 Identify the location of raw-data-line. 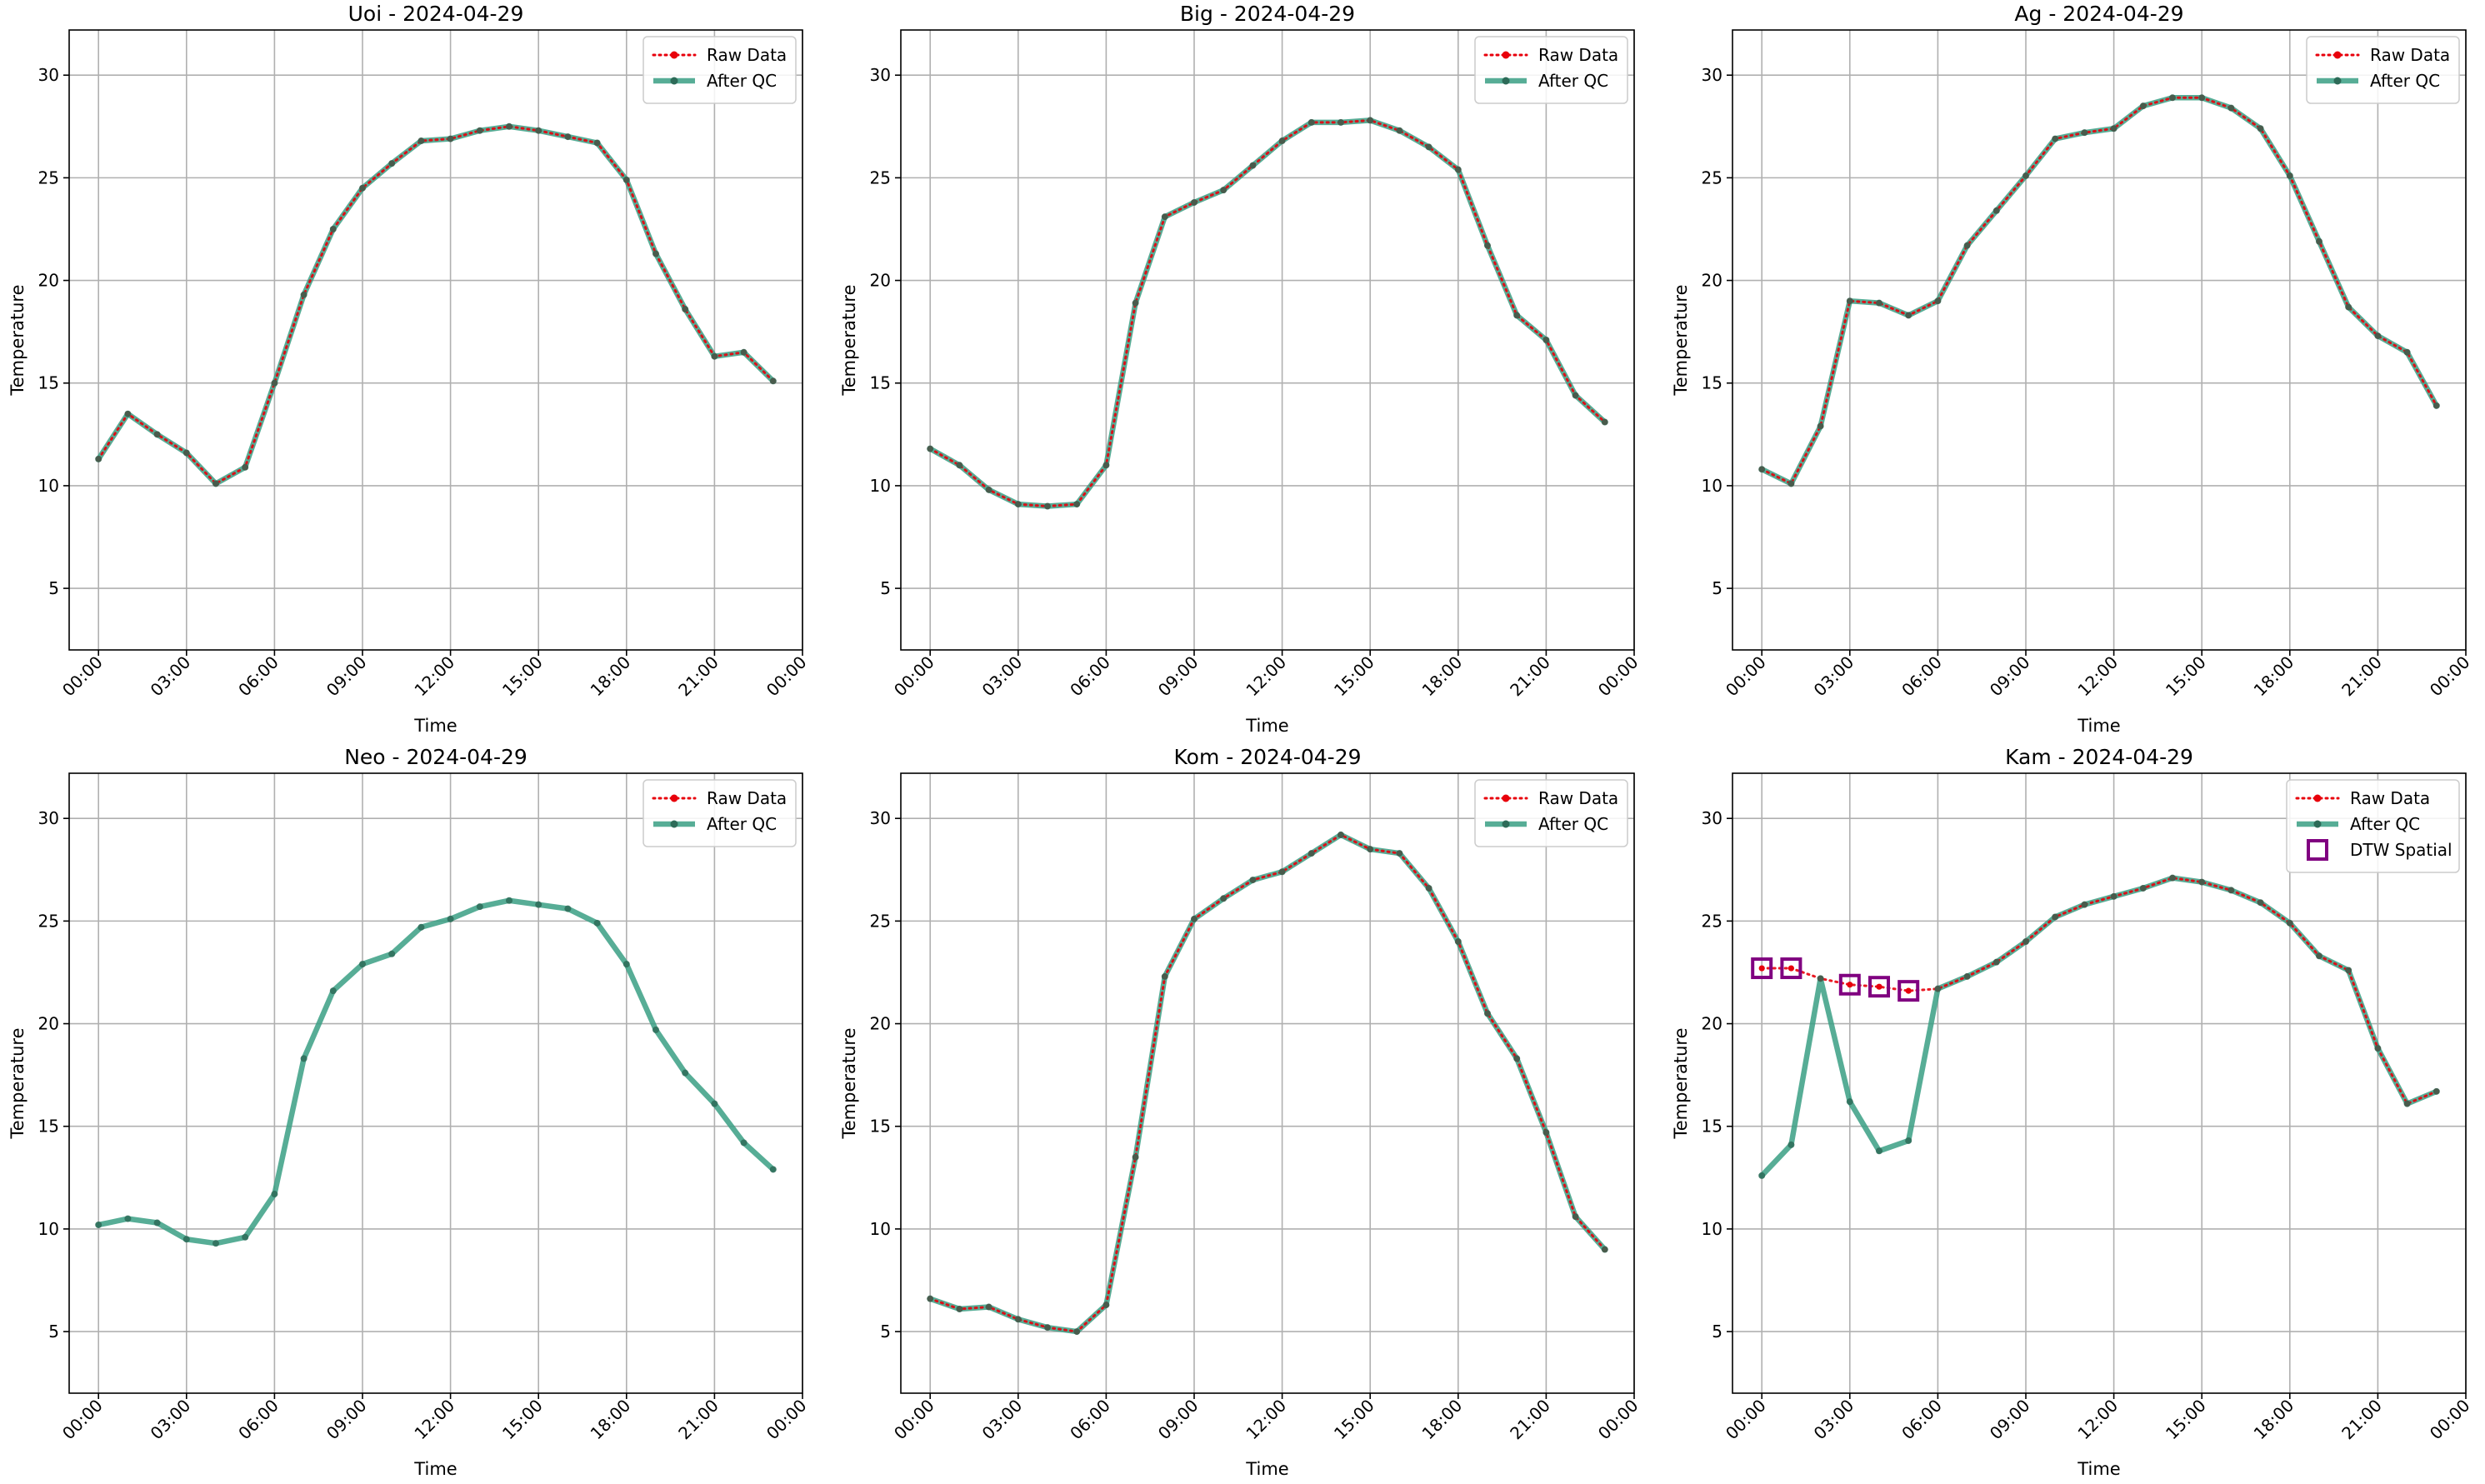
(436, 305).